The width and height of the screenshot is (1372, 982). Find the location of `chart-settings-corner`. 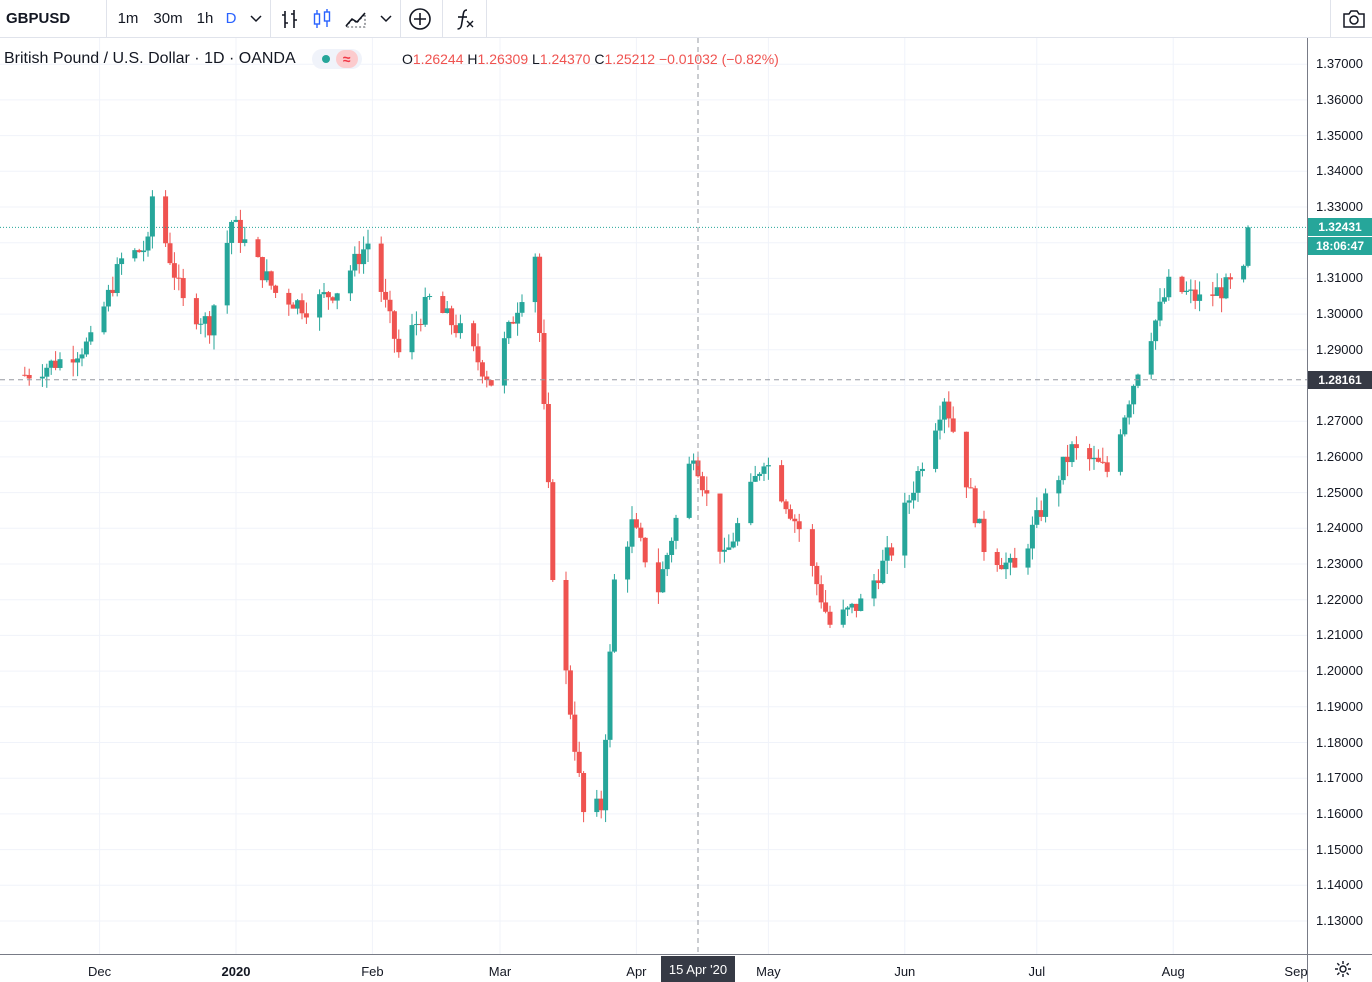

chart-settings-corner is located at coordinates (1339, 968).